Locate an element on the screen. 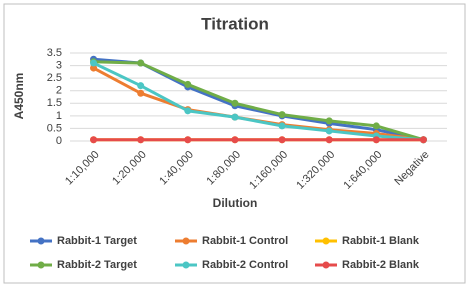 The height and width of the screenshot is (295, 470). legend-label: Rabbit-1 Blank is located at coordinates (381, 241).